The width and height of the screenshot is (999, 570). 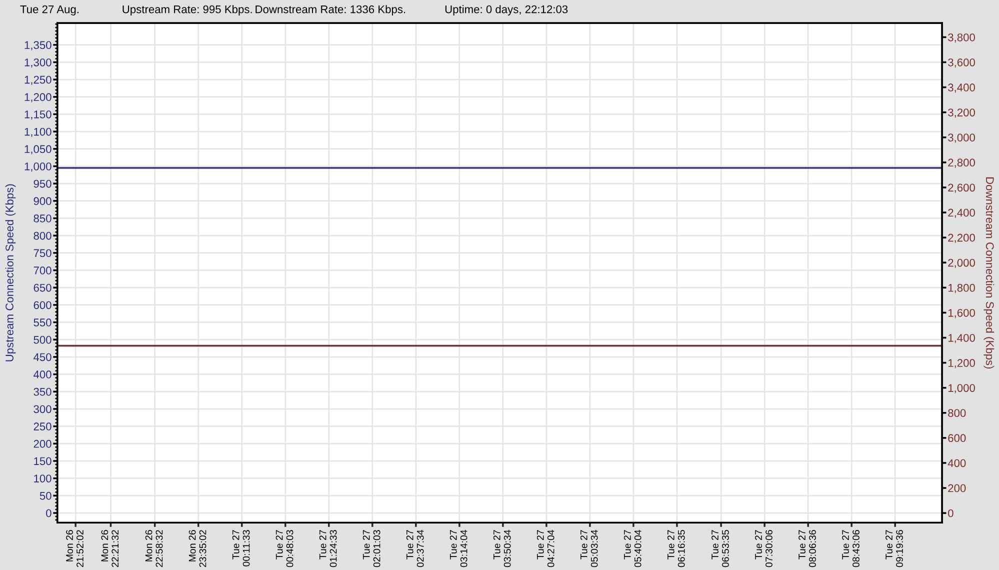 What do you see at coordinates (957, 488) in the screenshot?
I see `y2-tick-label: 200` at bounding box center [957, 488].